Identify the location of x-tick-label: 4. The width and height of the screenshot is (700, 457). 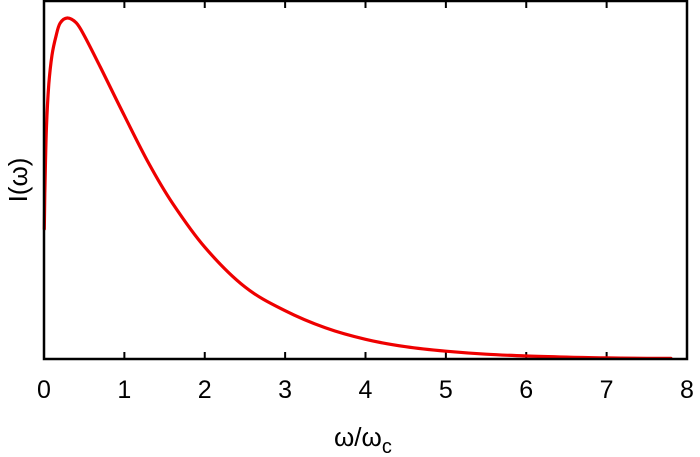
(366, 390).